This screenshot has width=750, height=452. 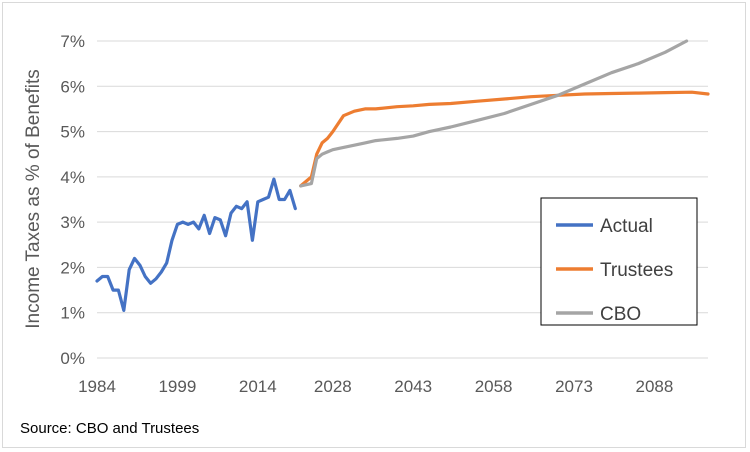 What do you see at coordinates (636, 270) in the screenshot?
I see `legend-label-trustees: Trustees` at bounding box center [636, 270].